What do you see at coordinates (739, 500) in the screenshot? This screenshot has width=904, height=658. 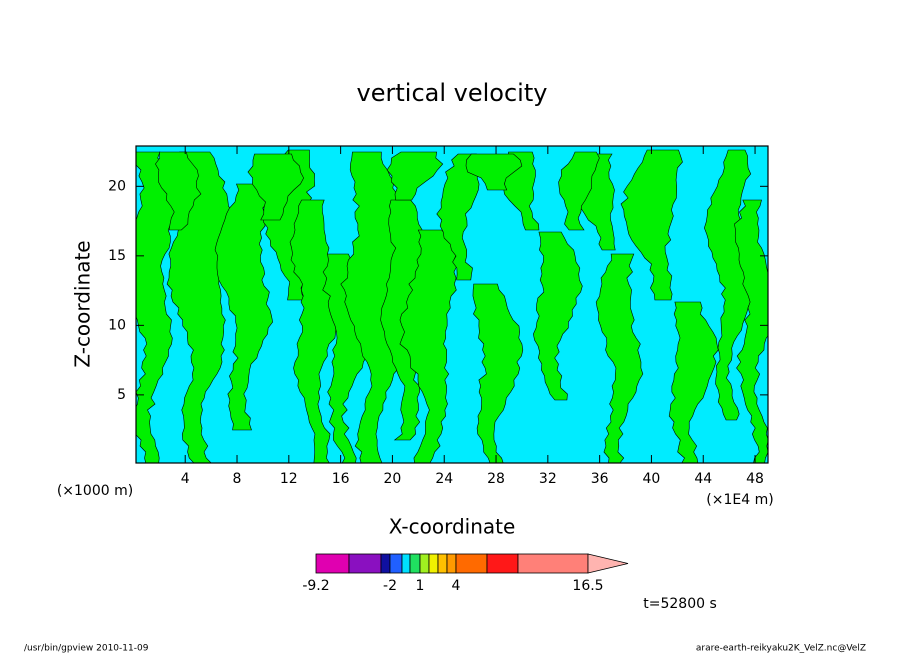 I see `x-unit: (×1E4 m)` at bounding box center [739, 500].